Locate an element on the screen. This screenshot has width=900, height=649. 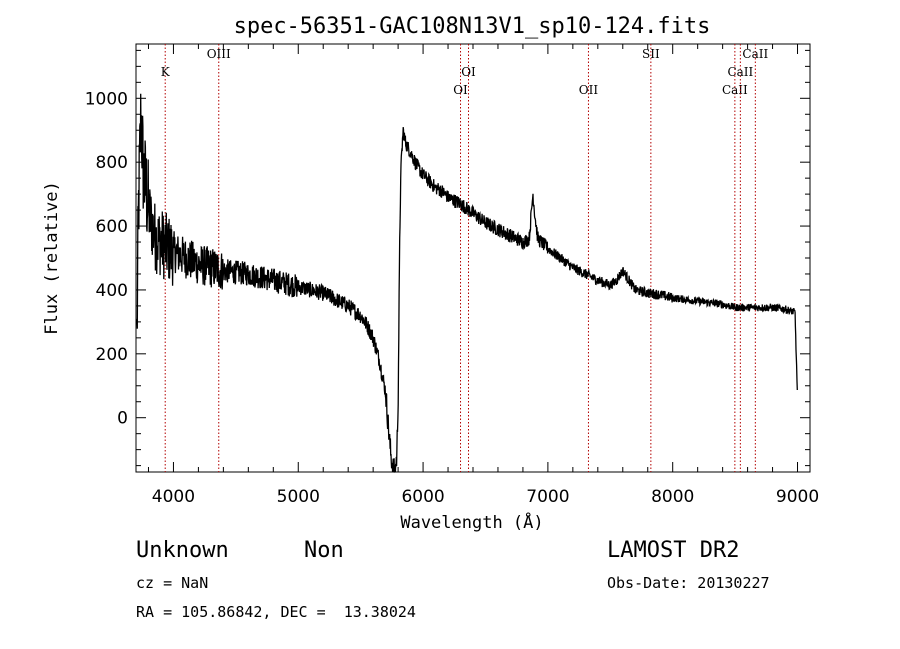
y-tick-label-5: 1000 is located at coordinates (106, 99).